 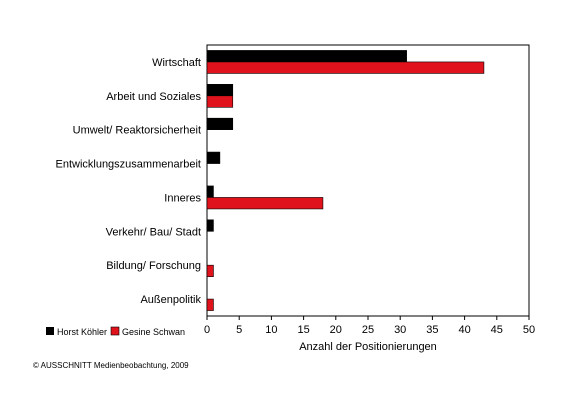 What do you see at coordinates (368, 330) in the screenshot?
I see `x-tick-label-25: 25` at bounding box center [368, 330].